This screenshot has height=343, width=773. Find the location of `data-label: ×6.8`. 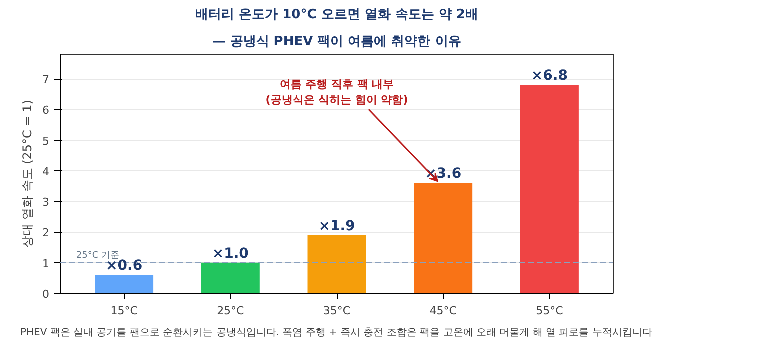

data-label: ×6.8 is located at coordinates (549, 76).